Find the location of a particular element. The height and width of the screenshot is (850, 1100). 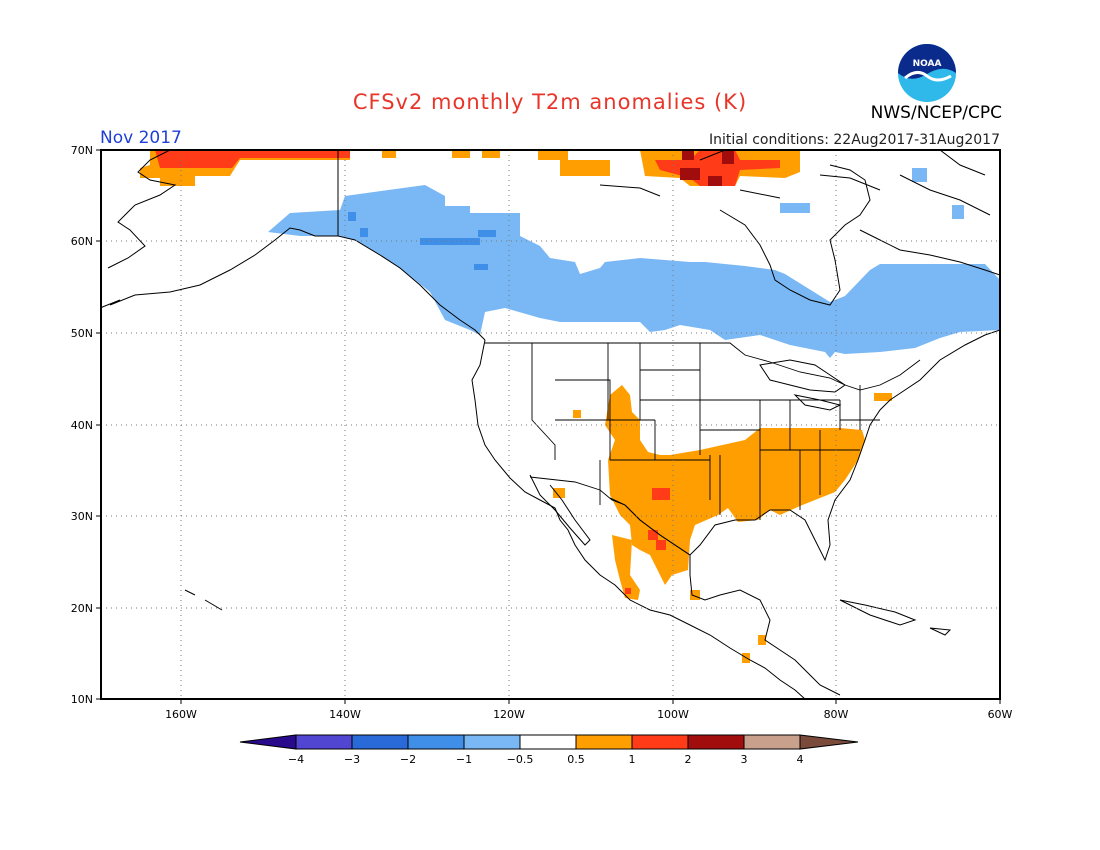

warm-anomaly-strong-mexico is located at coordinates (628, 591).